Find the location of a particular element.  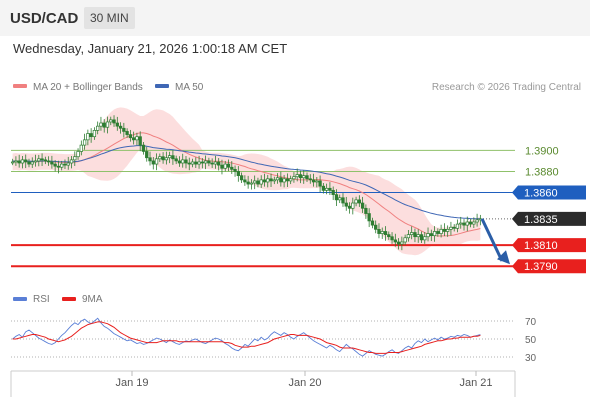

rsi-panel: 70 50 30 is located at coordinates (274, 340).